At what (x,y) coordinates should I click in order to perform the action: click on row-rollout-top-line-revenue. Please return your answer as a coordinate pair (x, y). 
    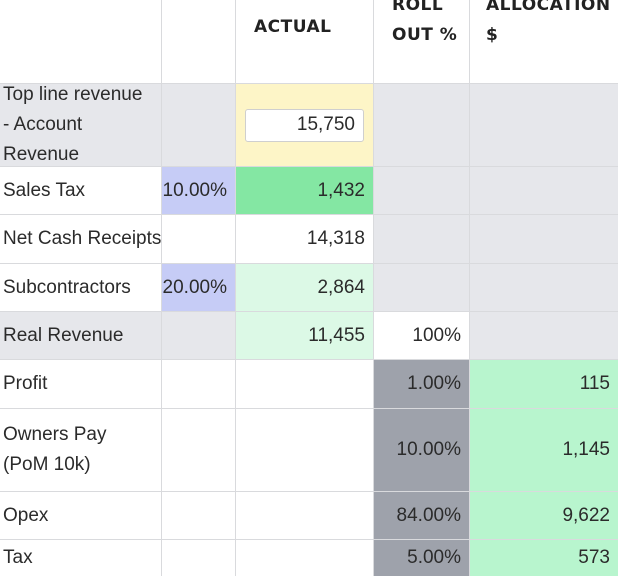
    Looking at the image, I should click on (422, 125).